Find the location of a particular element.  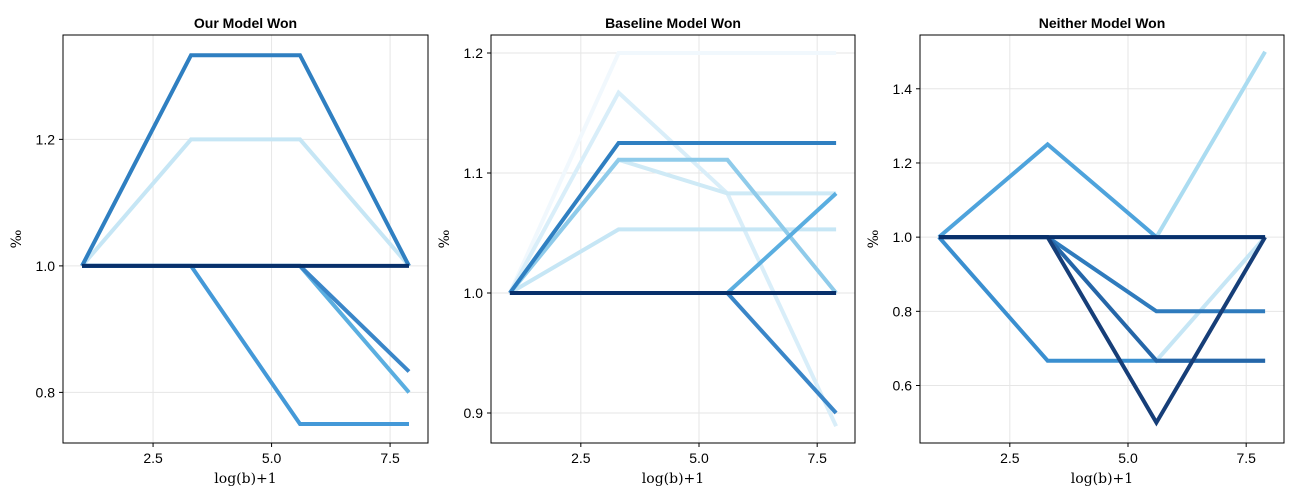

chart-title: Baseline Model Won is located at coordinates (673, 23).